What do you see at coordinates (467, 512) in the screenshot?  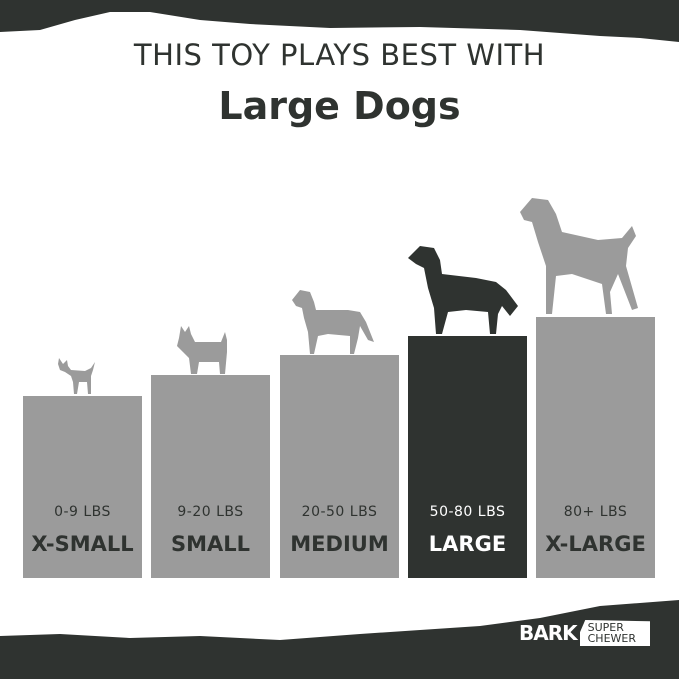 I see `weight-range: 50-80 LBS` at bounding box center [467, 512].